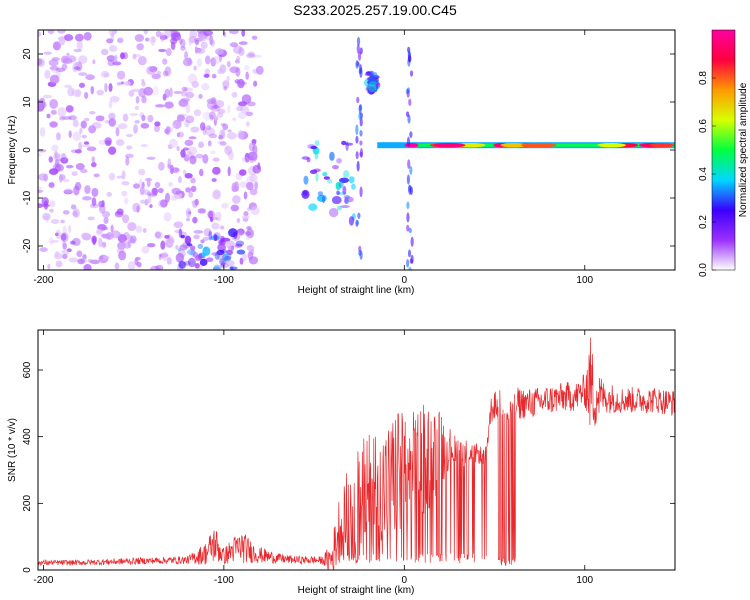 Image resolution: width=750 pixels, height=600 pixels. I want to click on chart-title: S233.2025.257.19.00.C45, so click(375, 10).